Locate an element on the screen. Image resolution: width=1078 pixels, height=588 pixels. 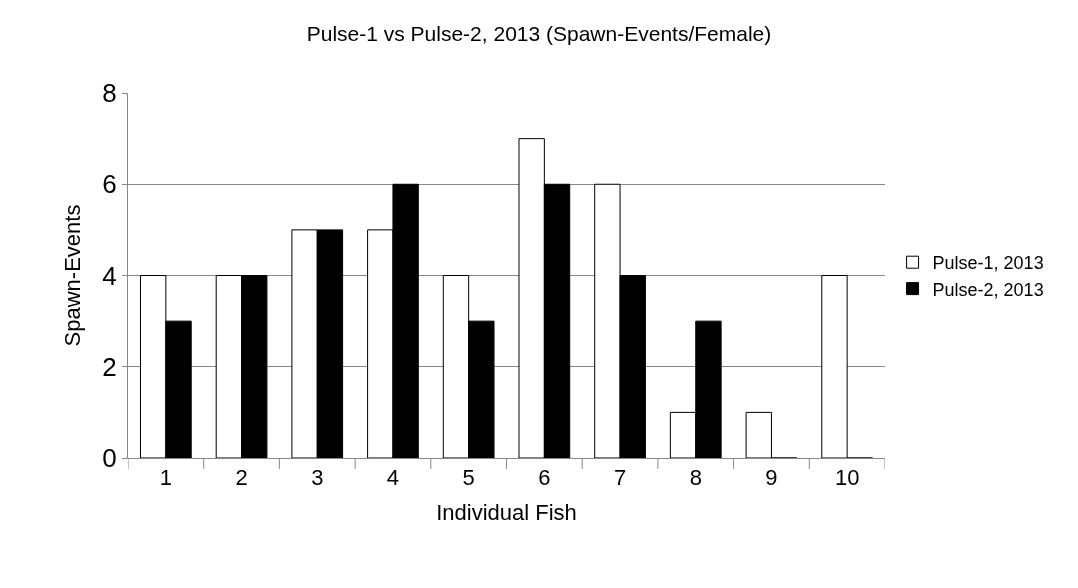
x-tick-label: 5 is located at coordinates (468, 478).